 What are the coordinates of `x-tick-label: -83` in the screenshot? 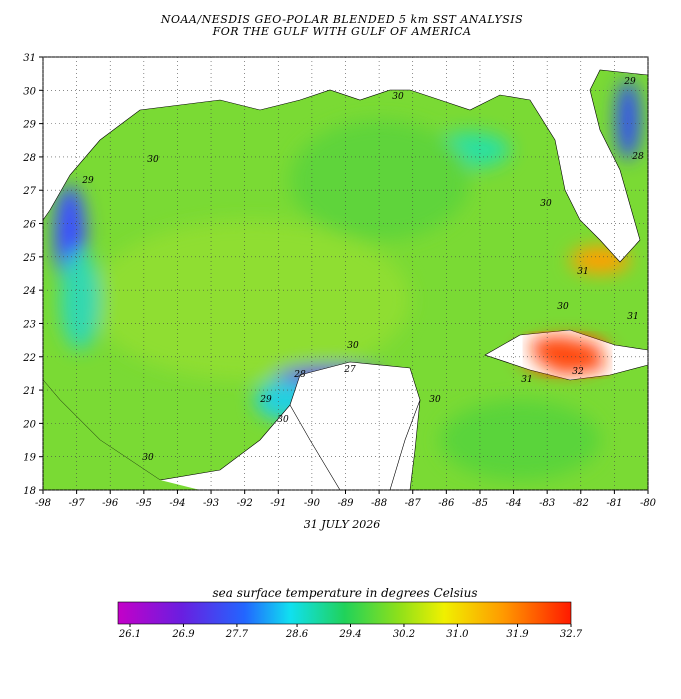 It's located at (547, 503).